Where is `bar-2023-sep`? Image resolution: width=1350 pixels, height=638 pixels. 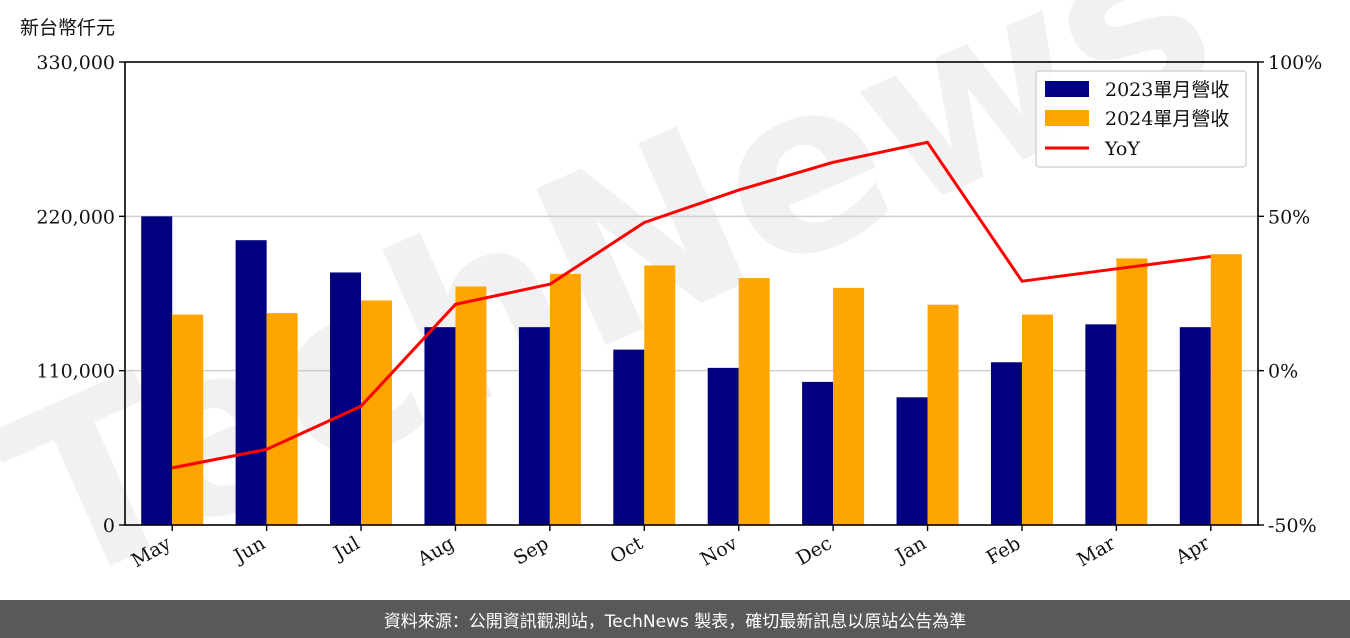
bar-2023-sep is located at coordinates (534, 426).